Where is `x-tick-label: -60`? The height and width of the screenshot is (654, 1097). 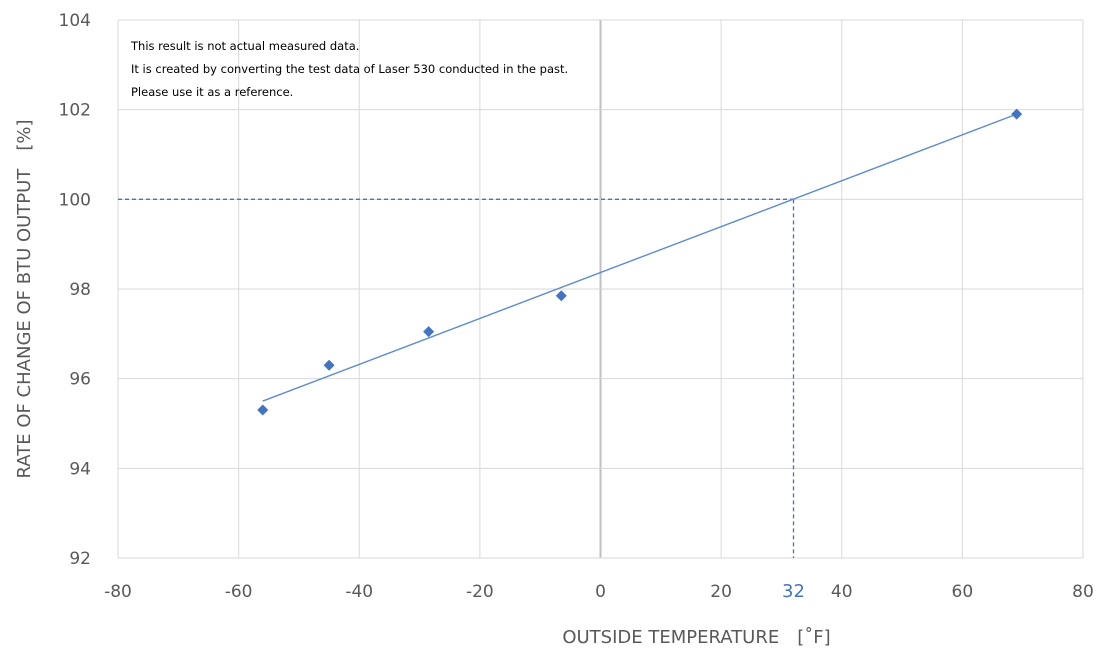
x-tick-label: -60 is located at coordinates (239, 592).